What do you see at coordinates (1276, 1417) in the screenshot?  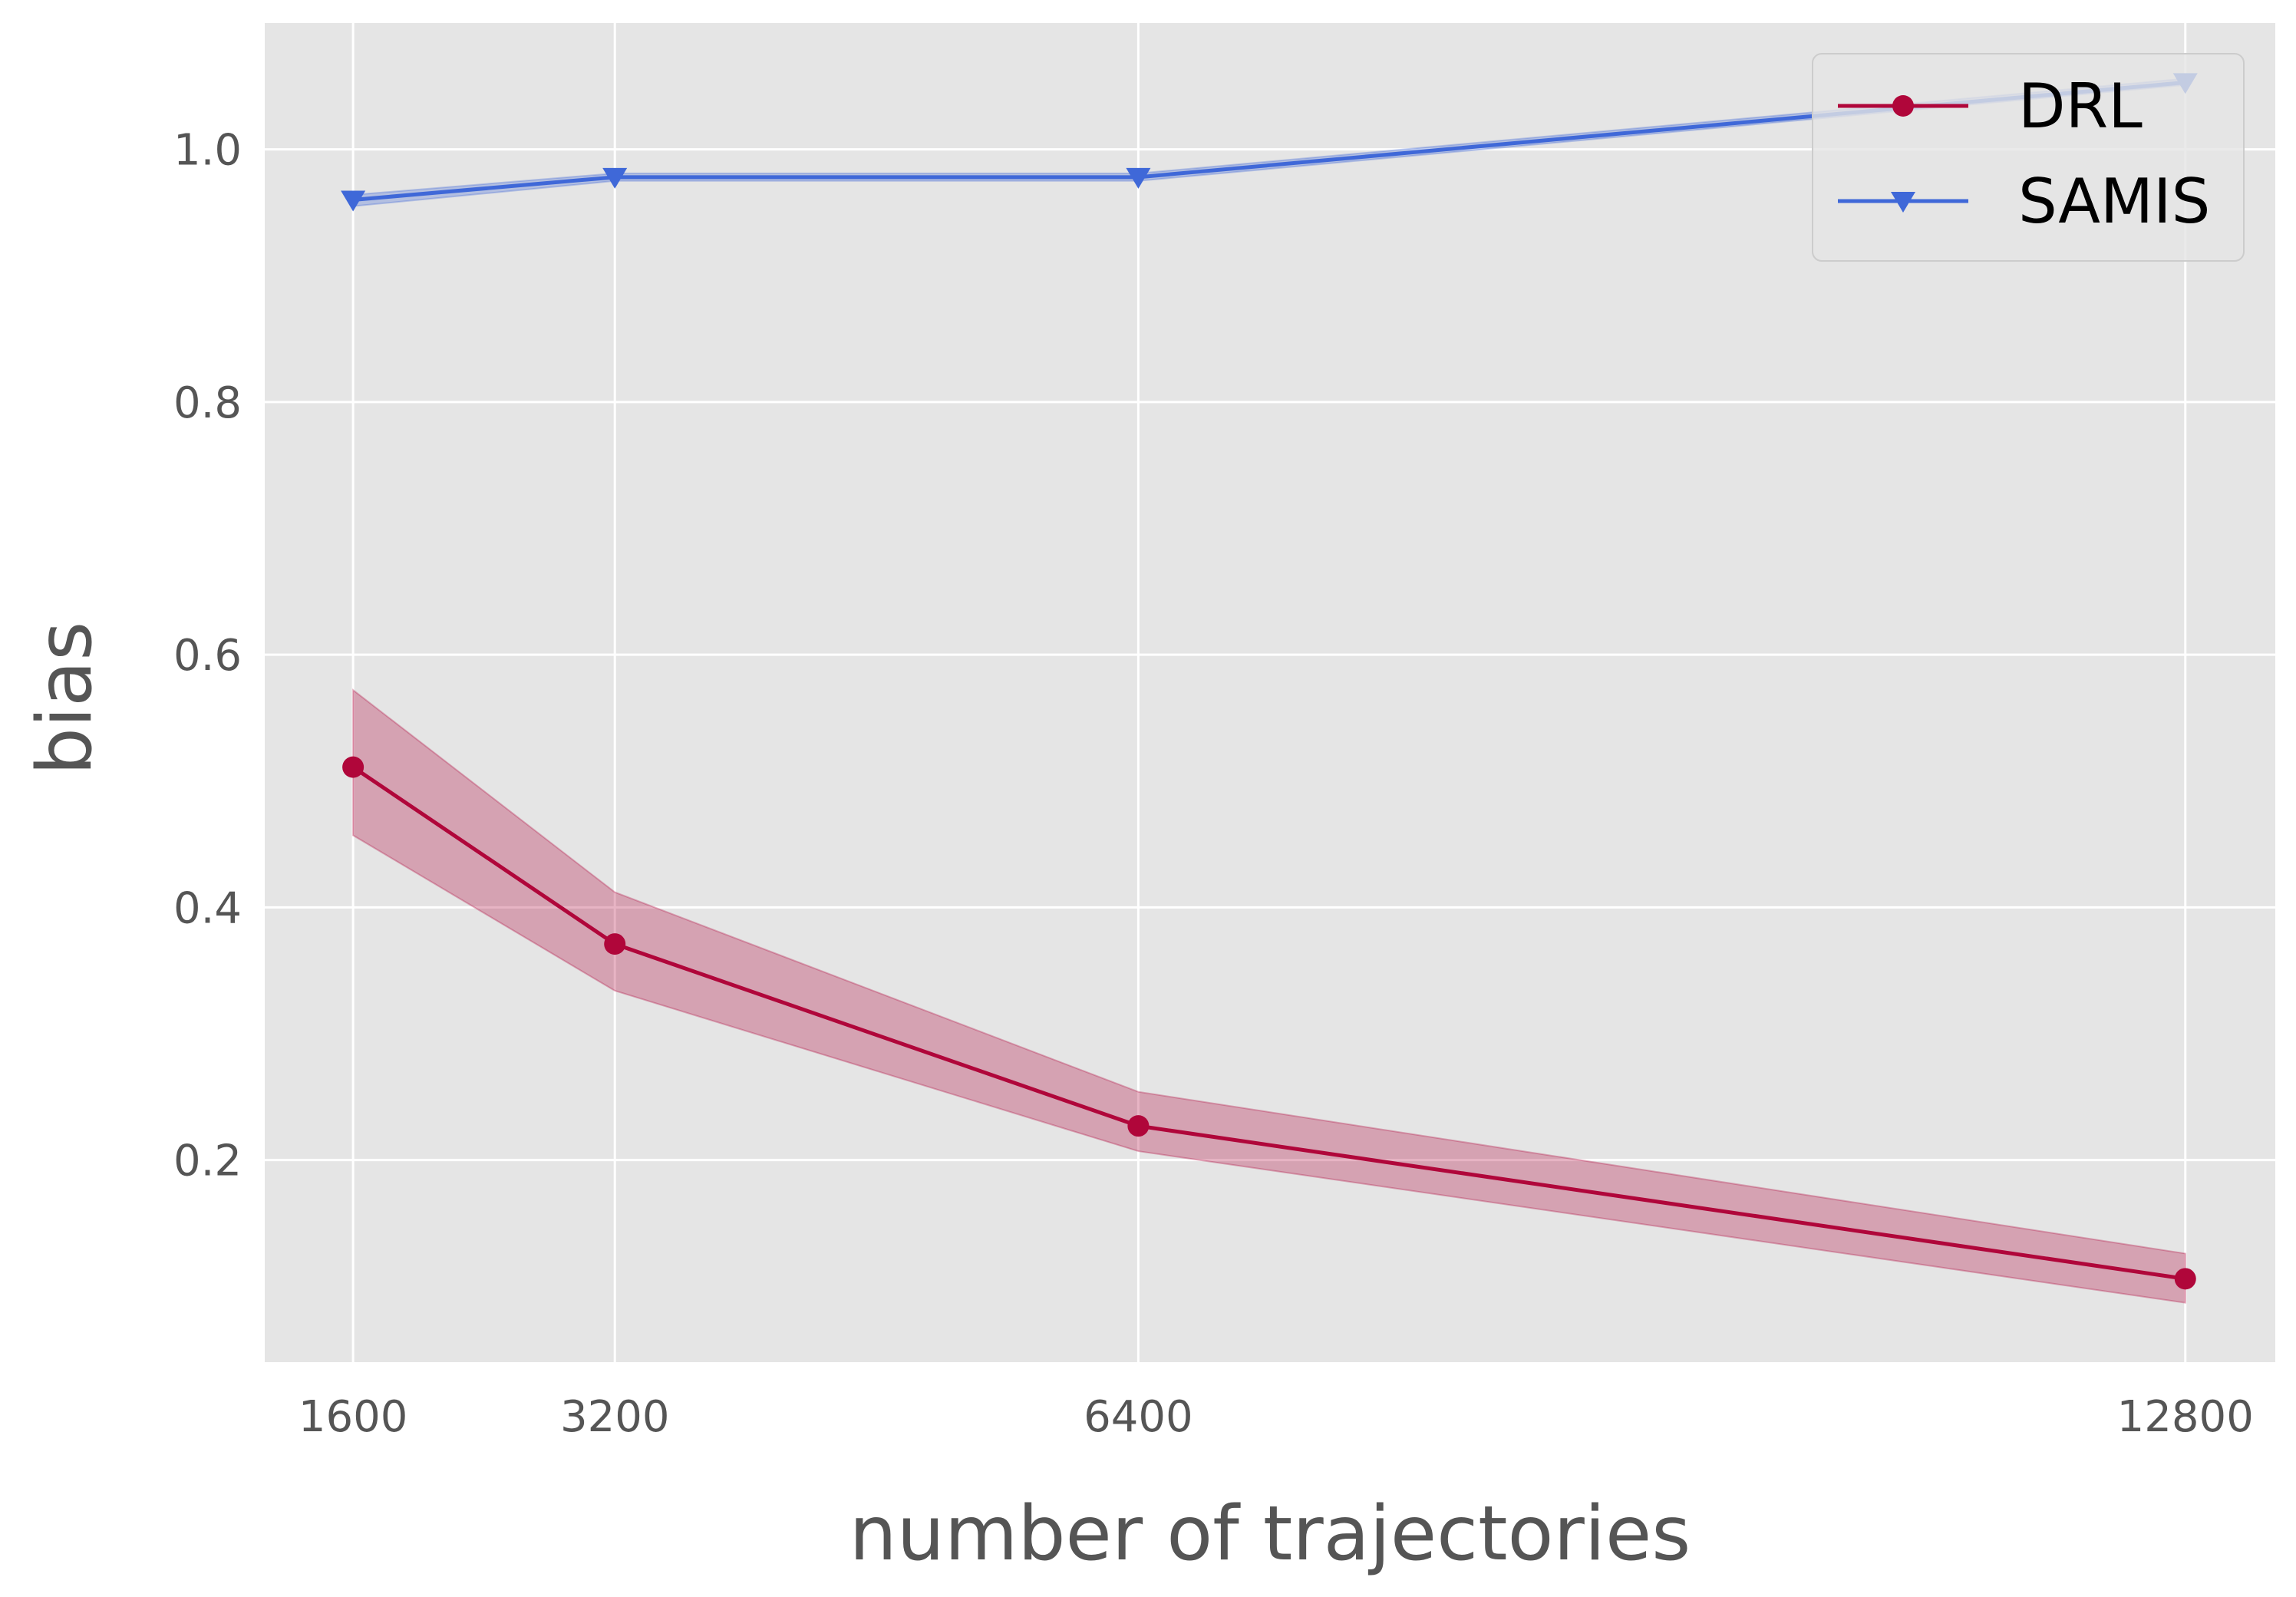 I see `x-tick-labels: 1600 3200 6400 12800` at bounding box center [1276, 1417].